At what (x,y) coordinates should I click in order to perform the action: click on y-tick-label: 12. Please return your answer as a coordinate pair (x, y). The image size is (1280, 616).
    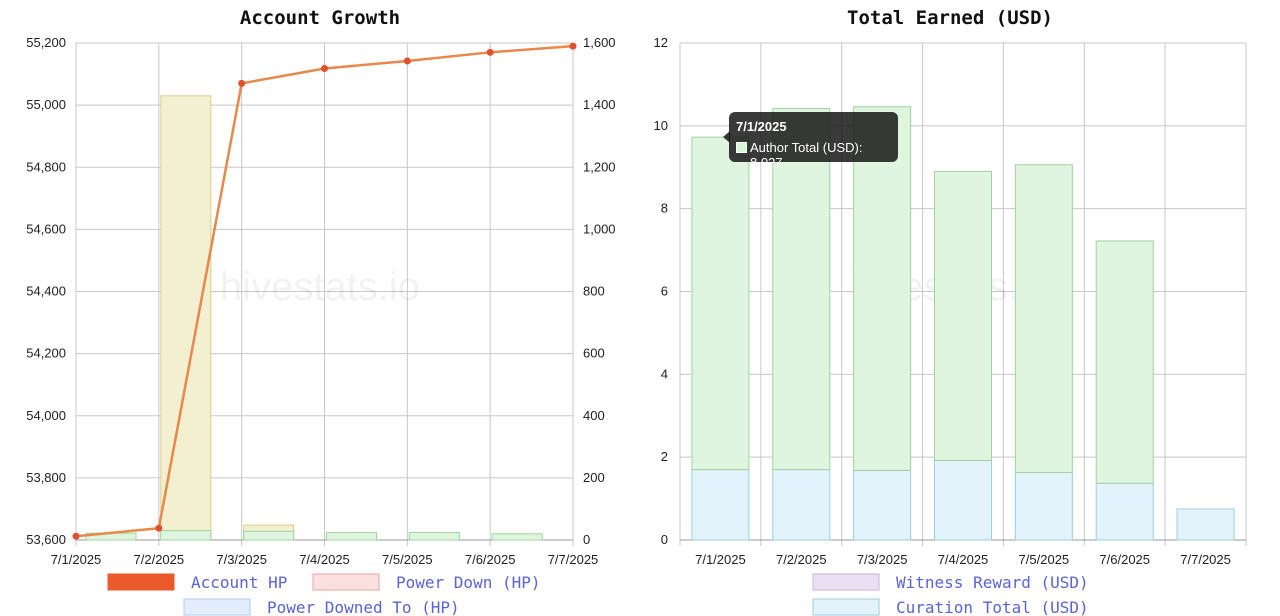
    Looking at the image, I should click on (661, 42).